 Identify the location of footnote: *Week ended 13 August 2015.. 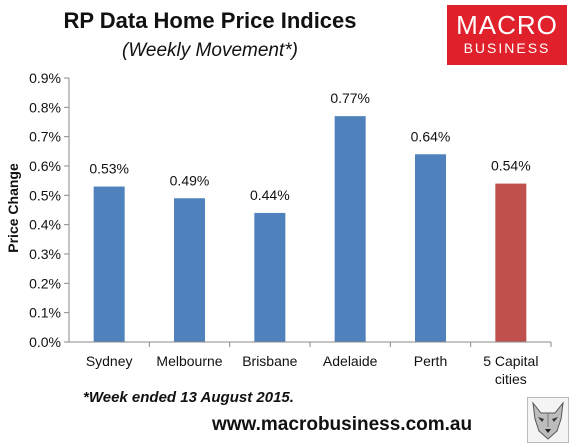
(188, 397).